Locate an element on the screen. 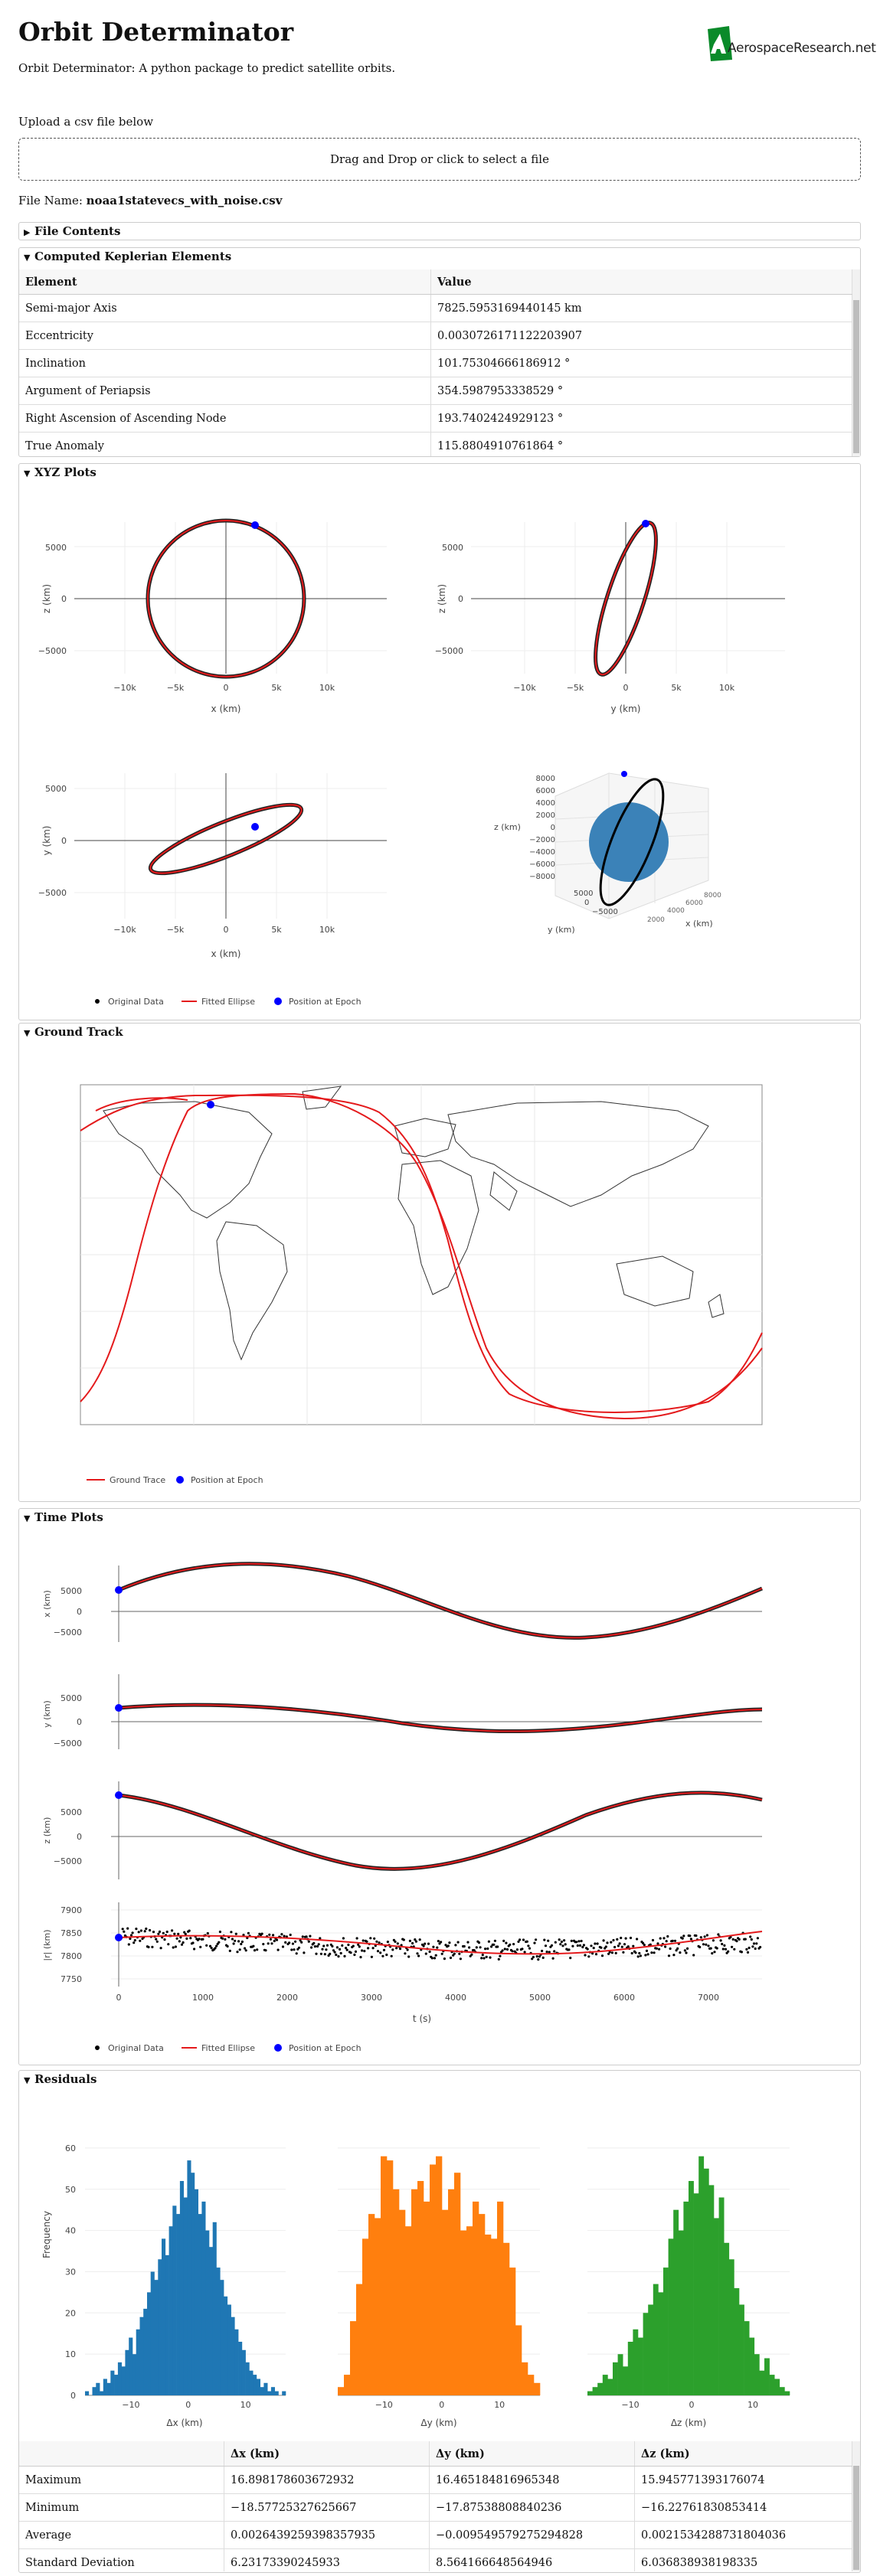 The width and height of the screenshot is (880, 2576). epoch-marker is located at coordinates (119, 1708).